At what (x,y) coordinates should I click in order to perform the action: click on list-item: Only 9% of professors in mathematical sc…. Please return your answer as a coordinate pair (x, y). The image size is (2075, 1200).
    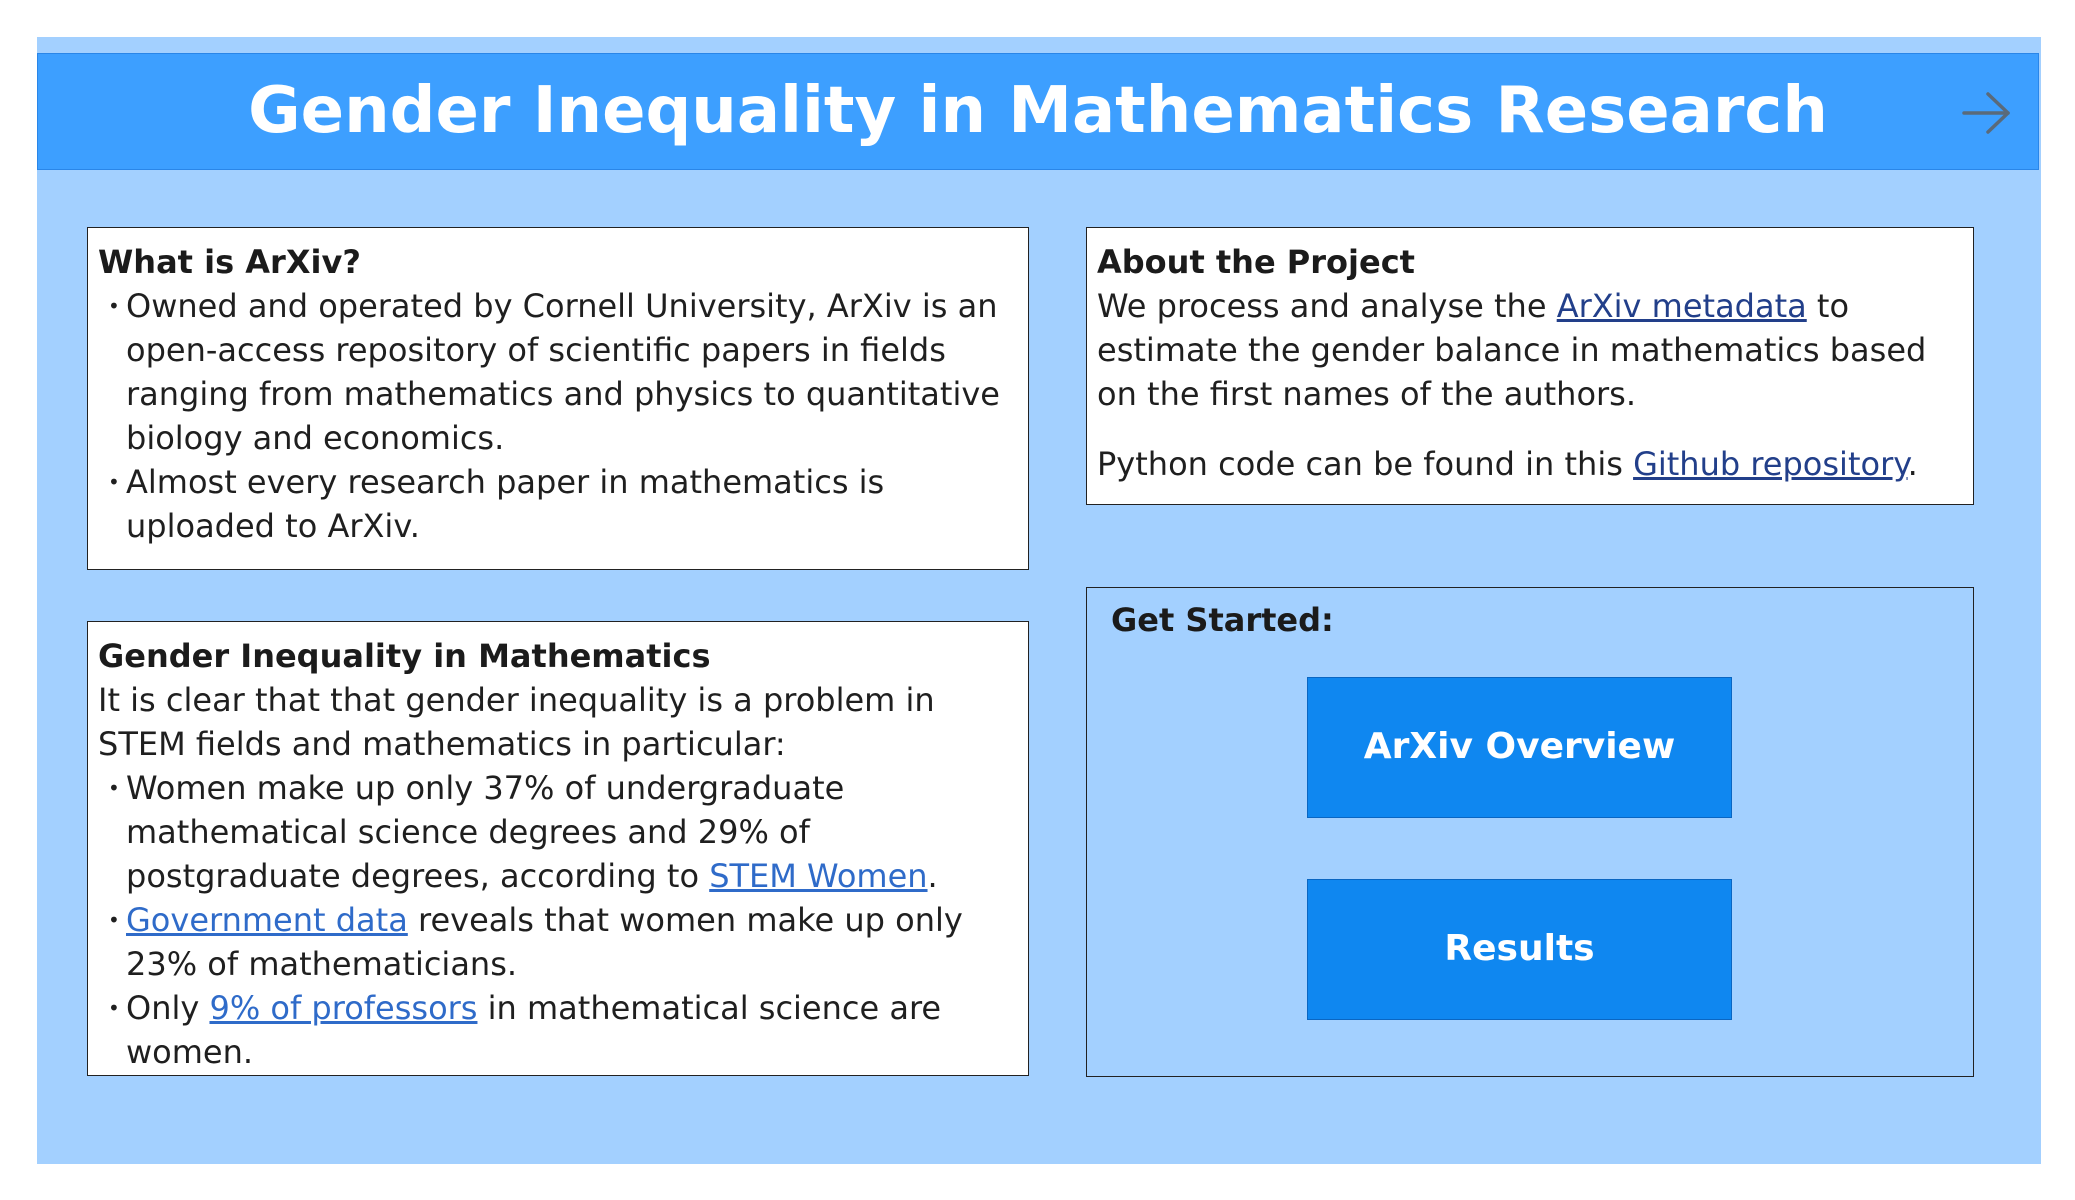
    Looking at the image, I should click on (563, 1030).